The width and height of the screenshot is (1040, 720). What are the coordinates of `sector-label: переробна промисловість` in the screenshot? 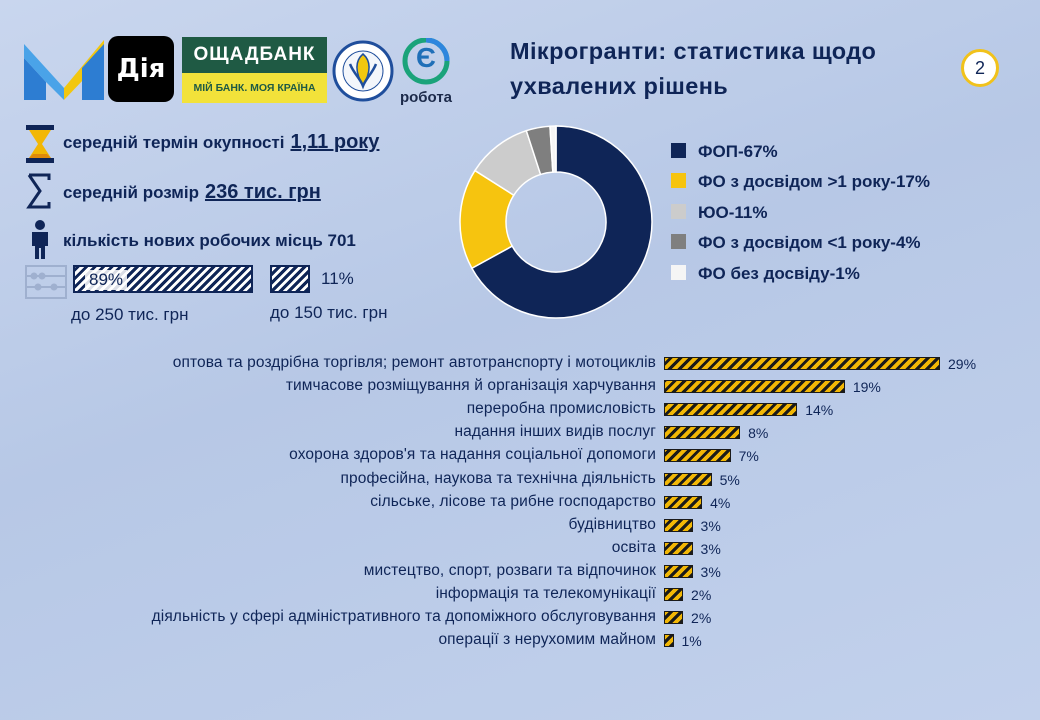 It's located at (561, 409).